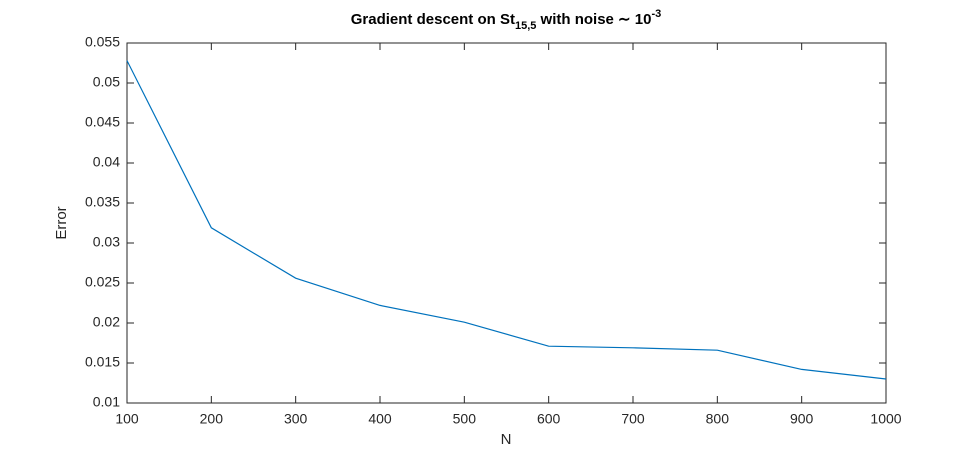 This screenshot has width=980, height=455. Describe the element at coordinates (102, 122) in the screenshot. I see `y-tick-label: 0.045` at that location.